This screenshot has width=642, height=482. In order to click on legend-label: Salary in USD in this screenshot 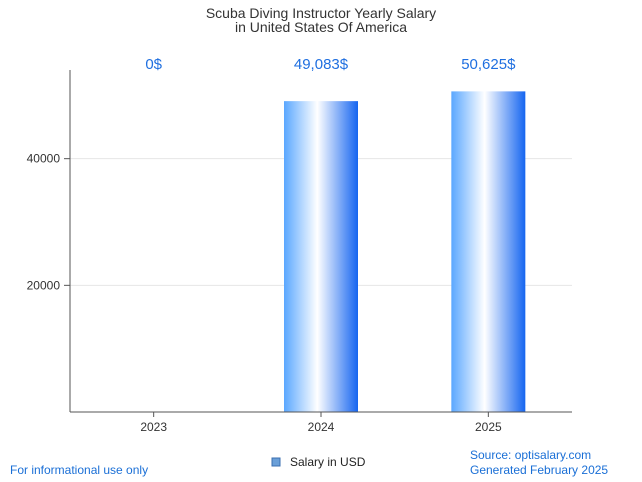, I will do `click(328, 462)`.